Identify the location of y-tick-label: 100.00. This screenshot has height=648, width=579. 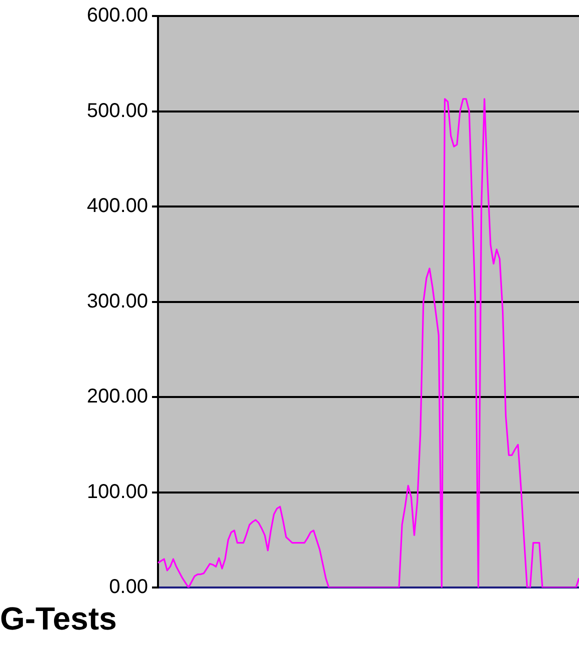
(117, 491).